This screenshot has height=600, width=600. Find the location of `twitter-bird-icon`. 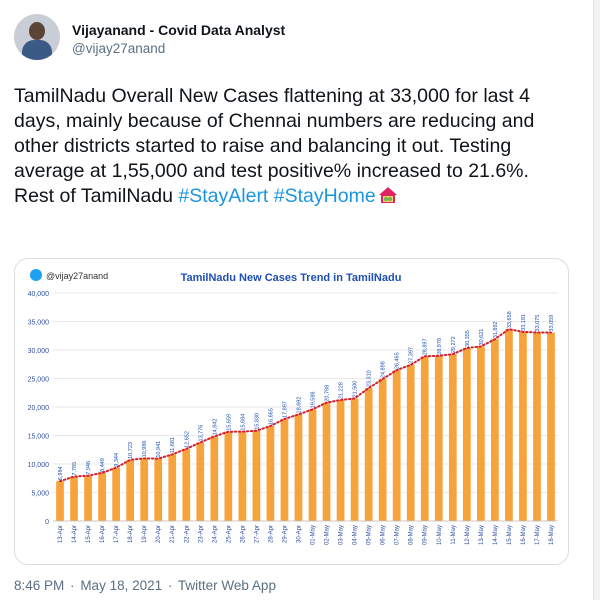

twitter-bird-icon is located at coordinates (36, 275).